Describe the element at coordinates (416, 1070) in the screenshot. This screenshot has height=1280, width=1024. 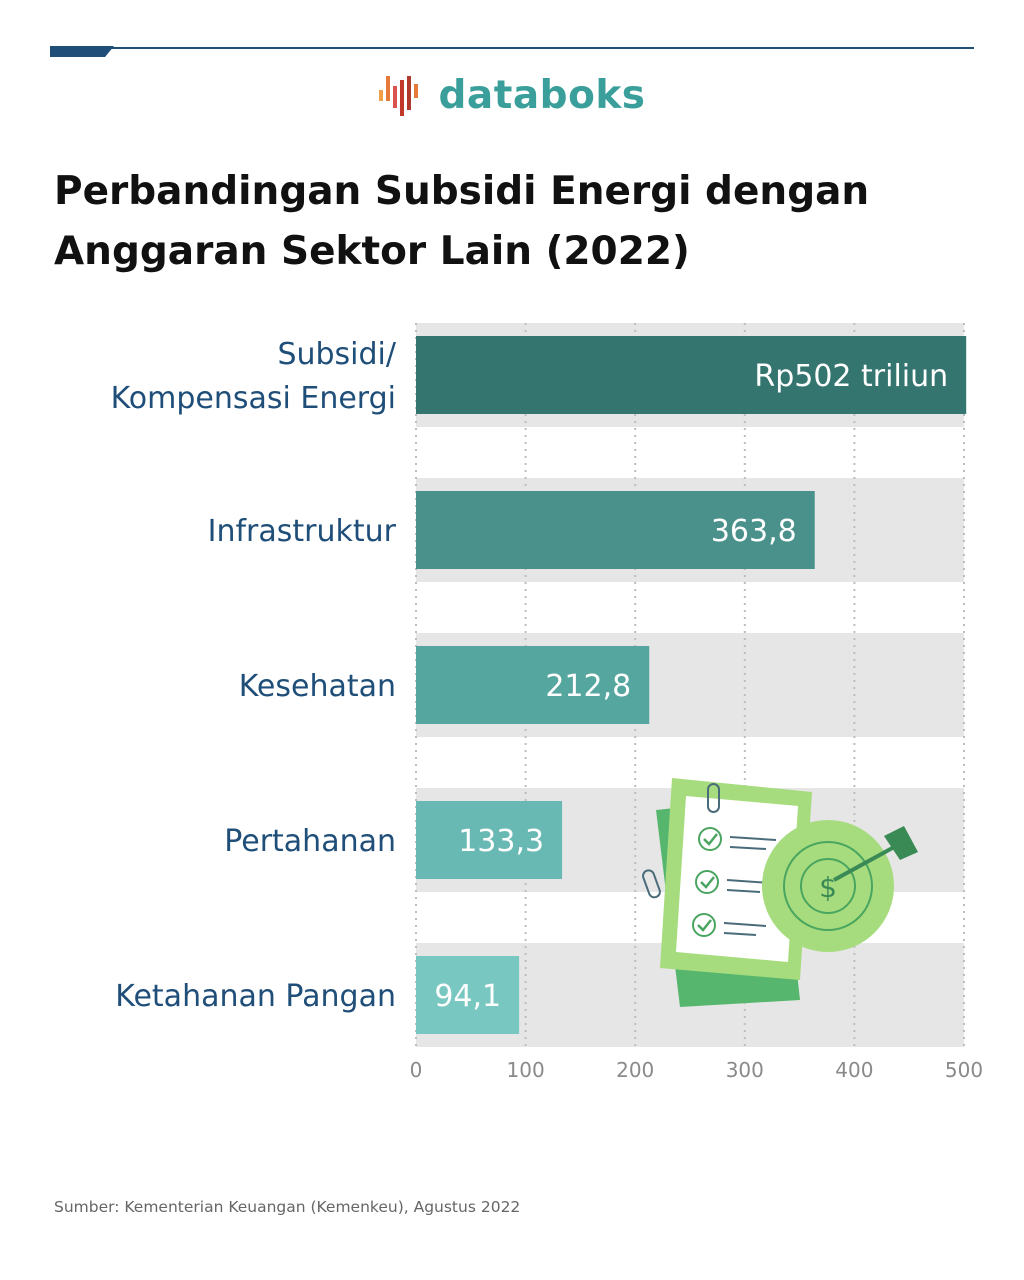
I see `x-tick-label: 0` at that location.